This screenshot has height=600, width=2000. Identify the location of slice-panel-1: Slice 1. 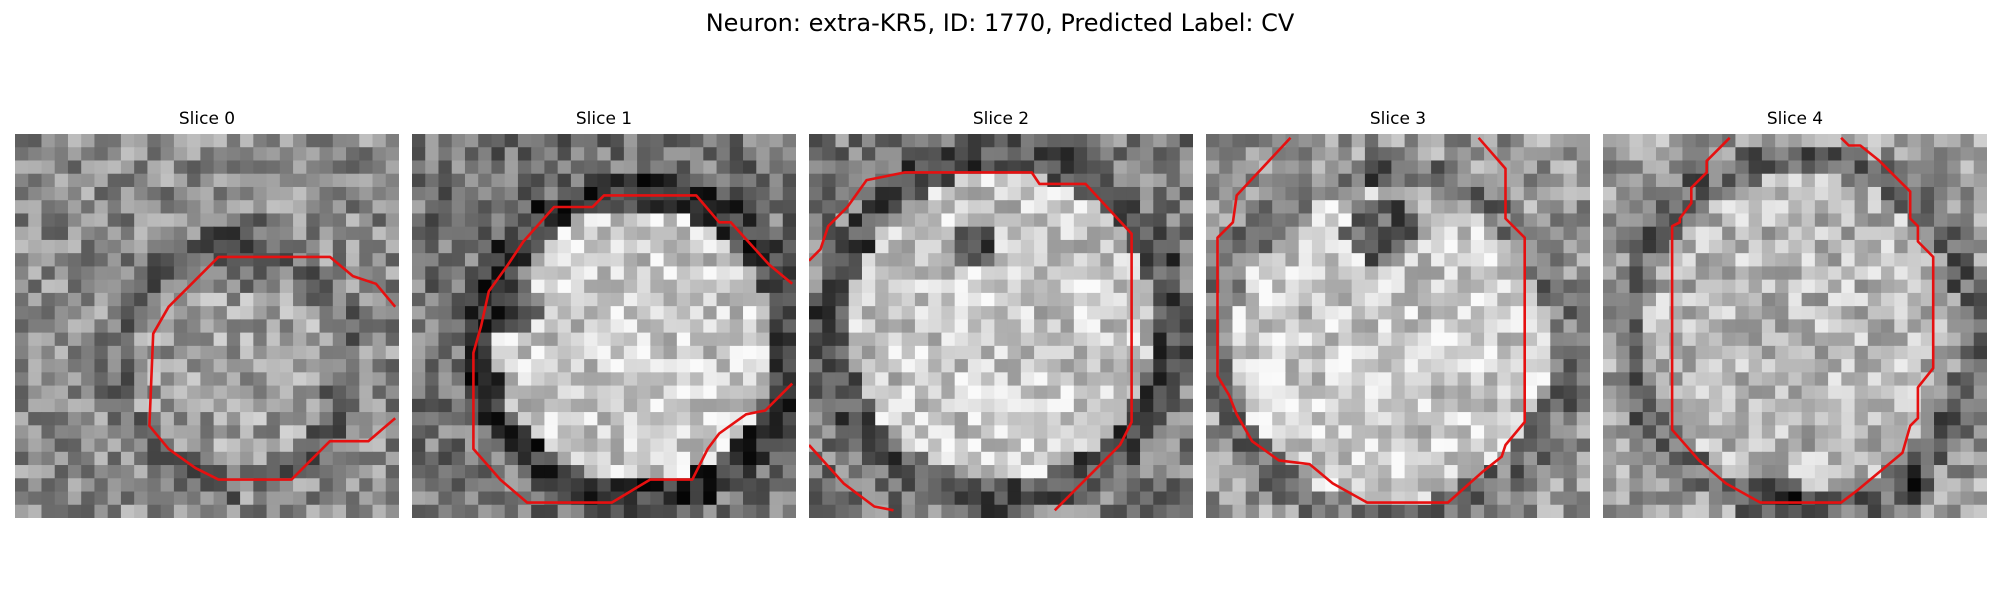
(604, 313).